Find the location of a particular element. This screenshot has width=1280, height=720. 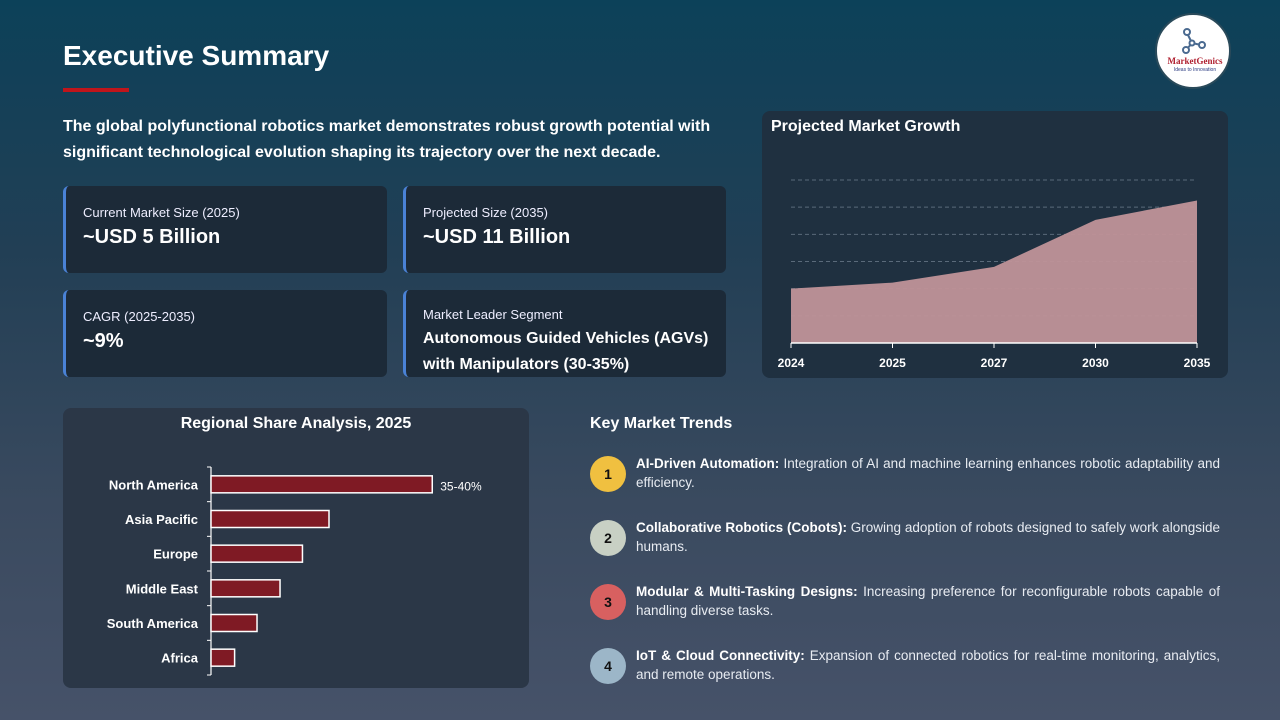

trend-number-badge: 2 is located at coordinates (608, 538).